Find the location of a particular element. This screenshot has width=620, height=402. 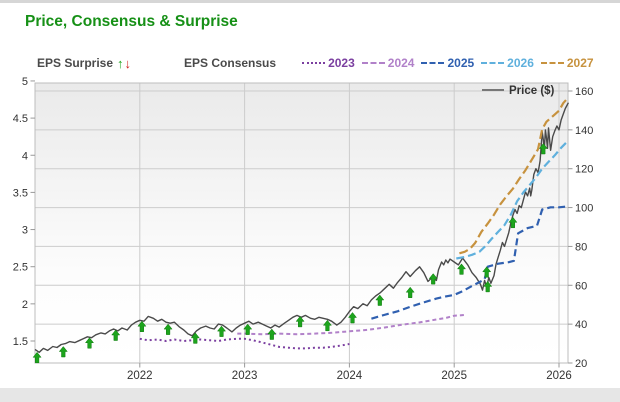

x-axis-tick: 2022 is located at coordinates (140, 376).